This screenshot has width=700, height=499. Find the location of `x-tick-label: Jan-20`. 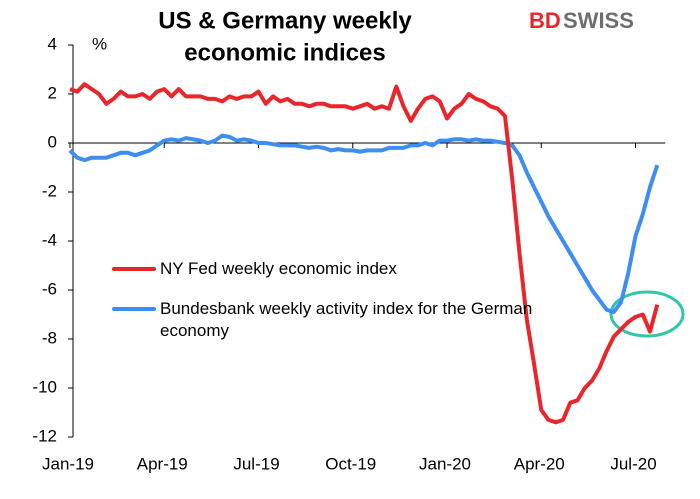

x-tick-label: Jan-20 is located at coordinates (445, 463).